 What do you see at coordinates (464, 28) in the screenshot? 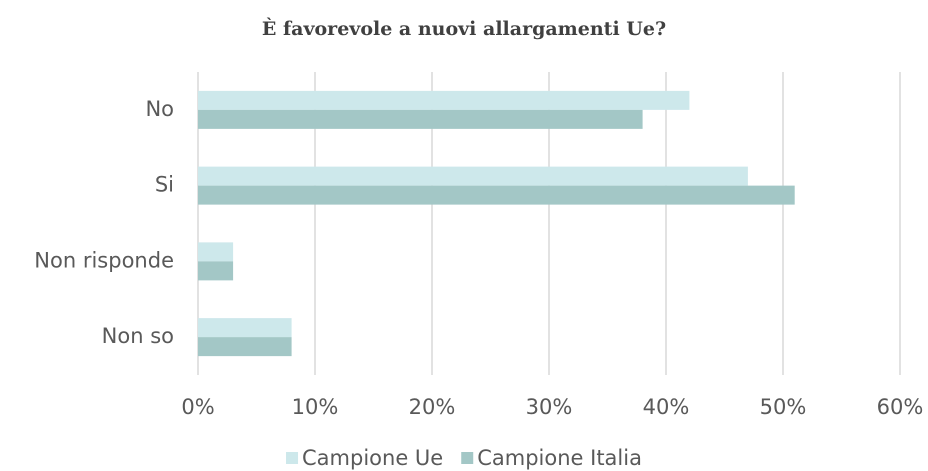
I see `chart-title: È favorevole a nuovi allargamenti Ue?` at bounding box center [464, 28].